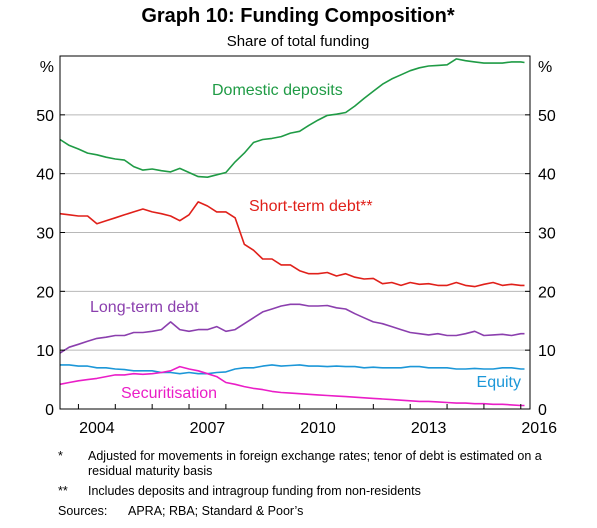  Describe the element at coordinates (208, 428) in the screenshot. I see `x-tick-label-2007: 2007` at that location.